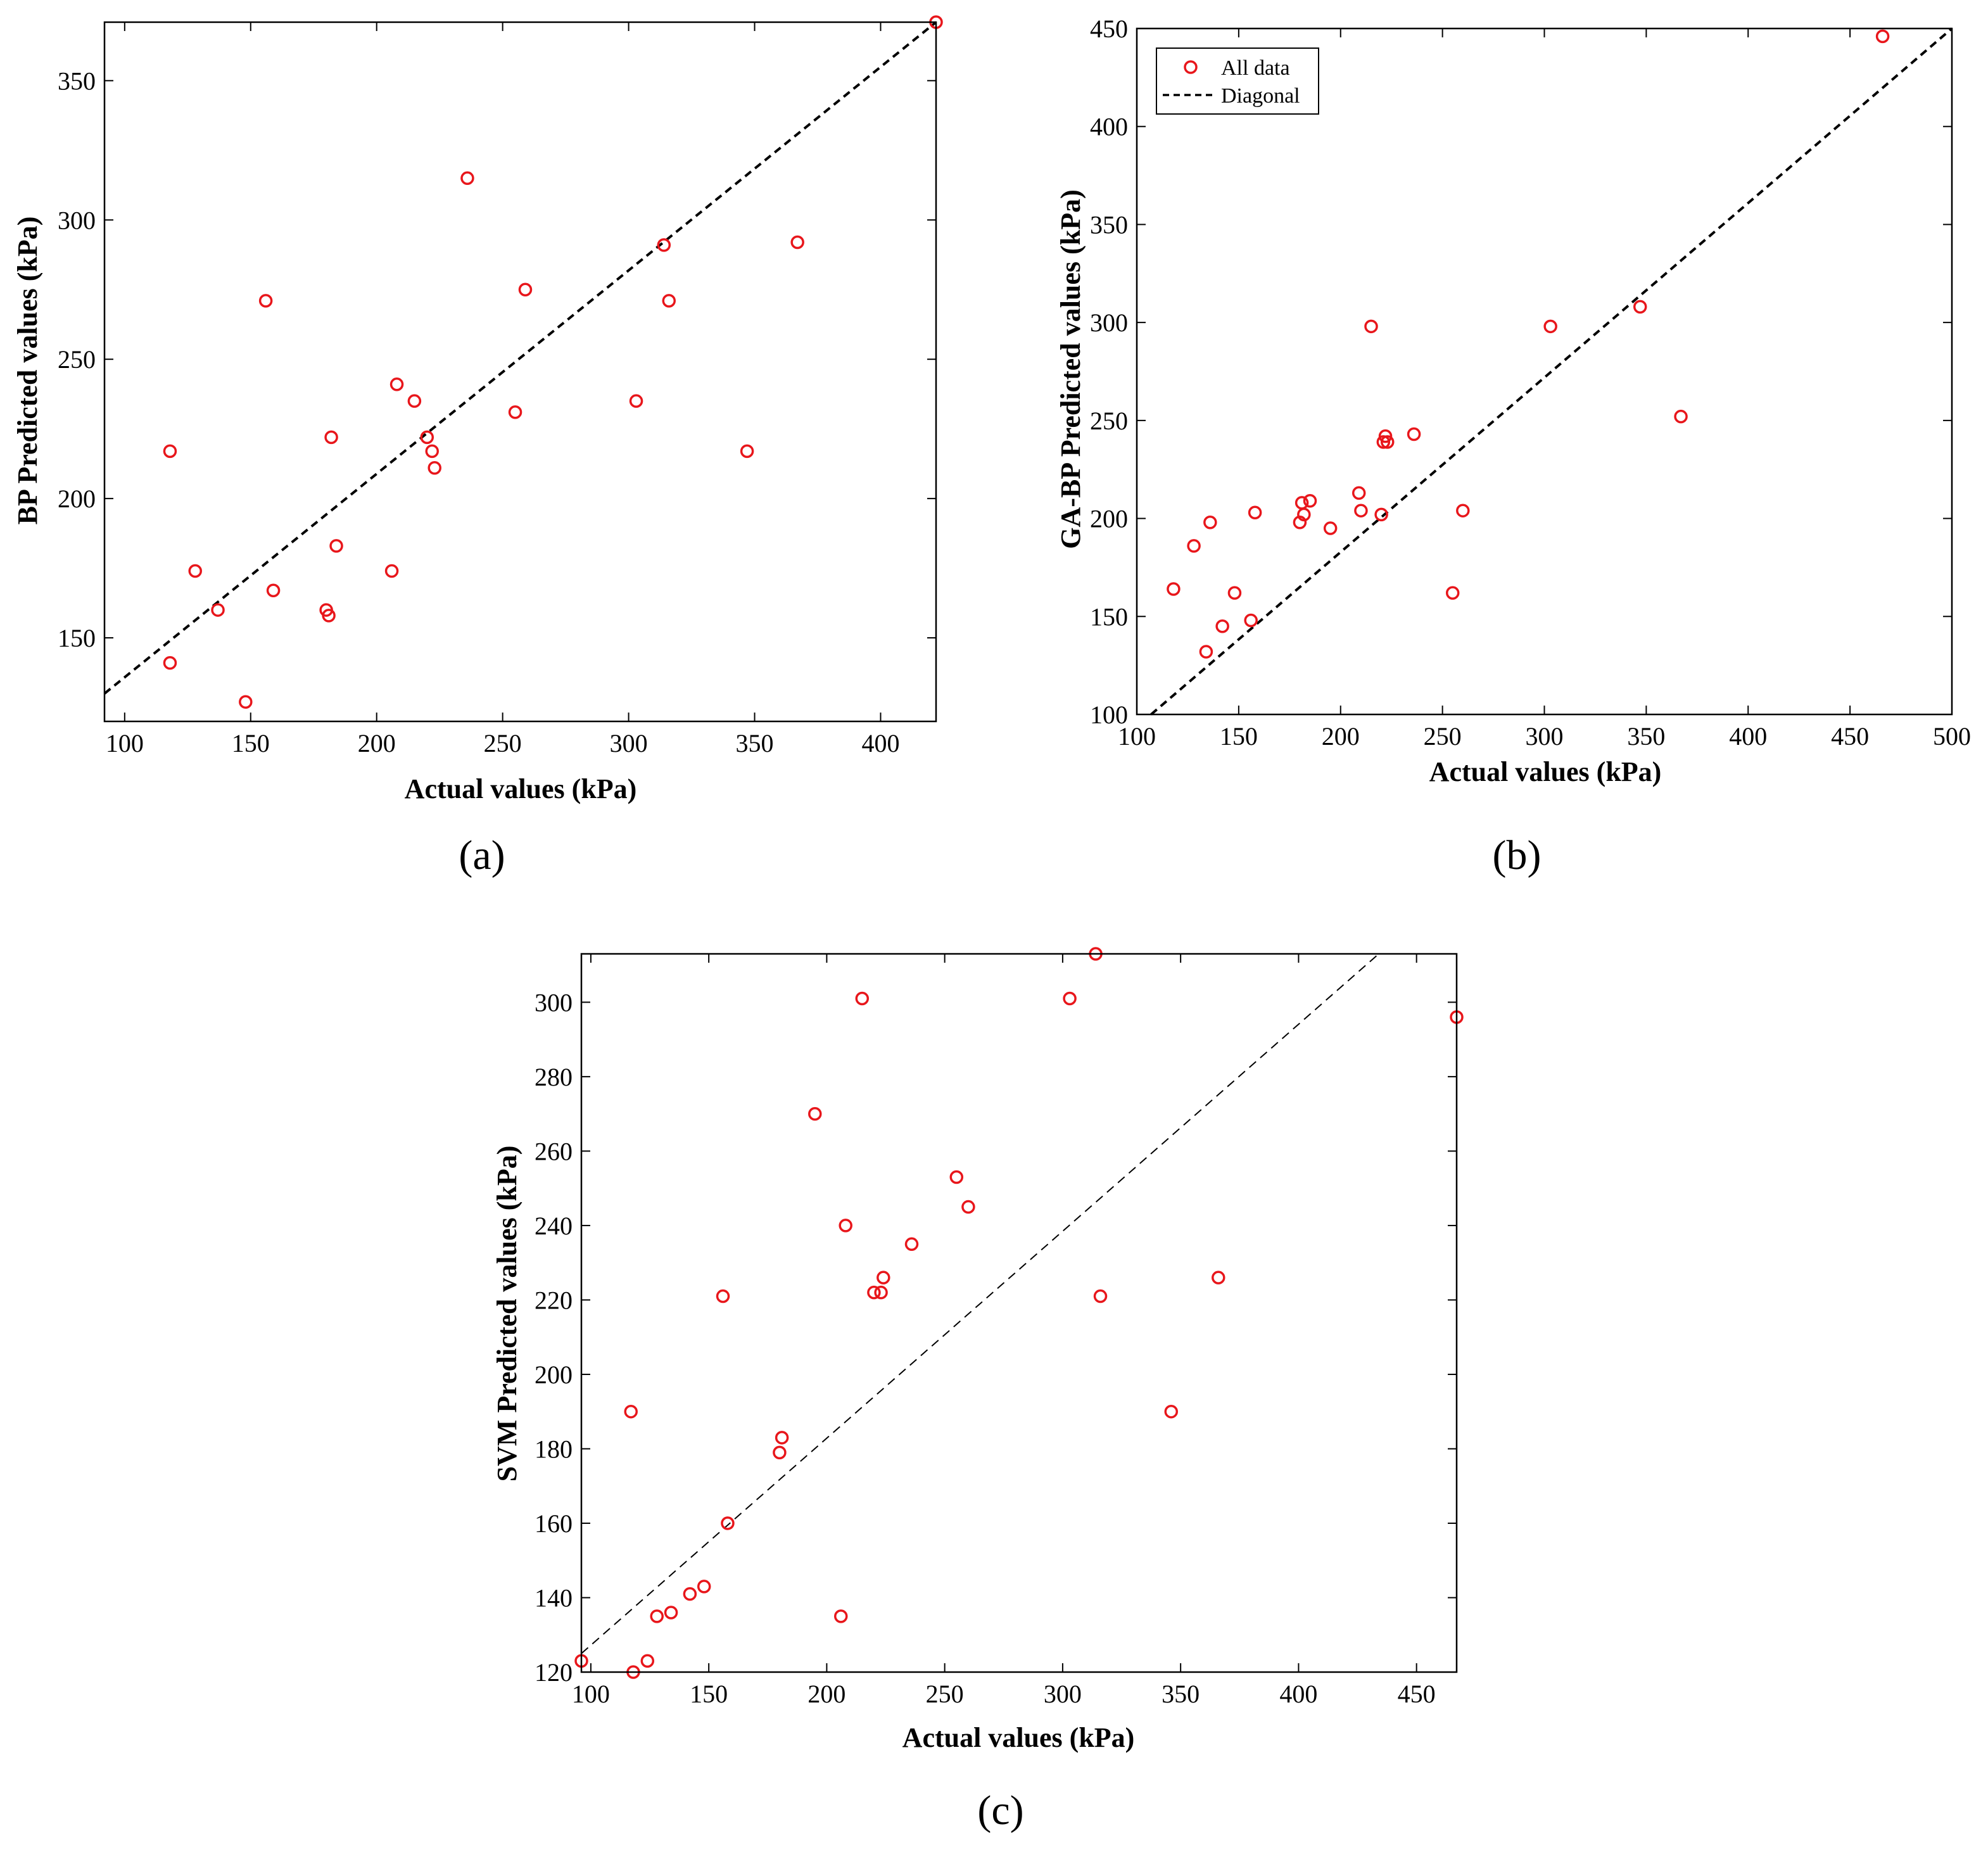 The height and width of the screenshot is (1864, 1988). I want to click on y-tick-label: 220, so click(554, 1300).